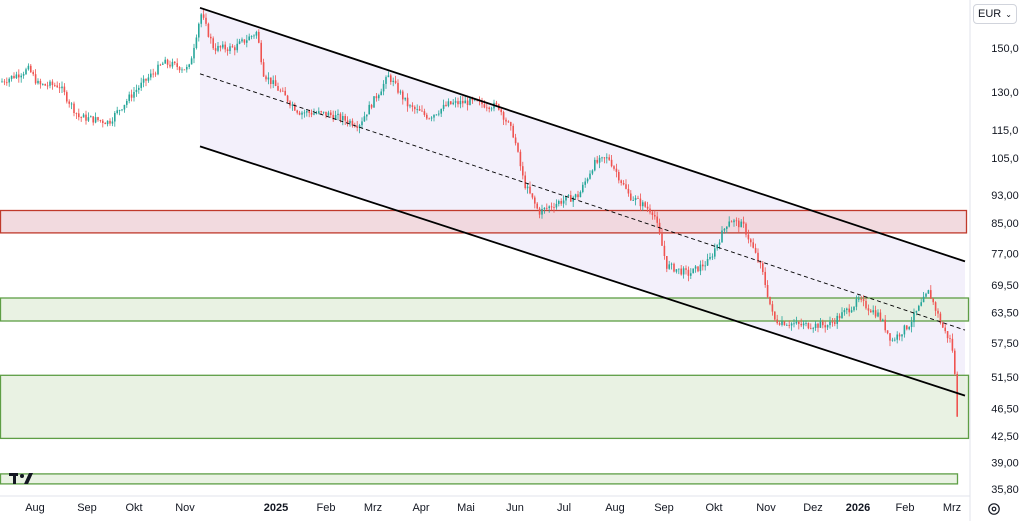  Describe the element at coordinates (1005, 254) in the screenshot. I see `y-tick-label: 77,00` at that location.